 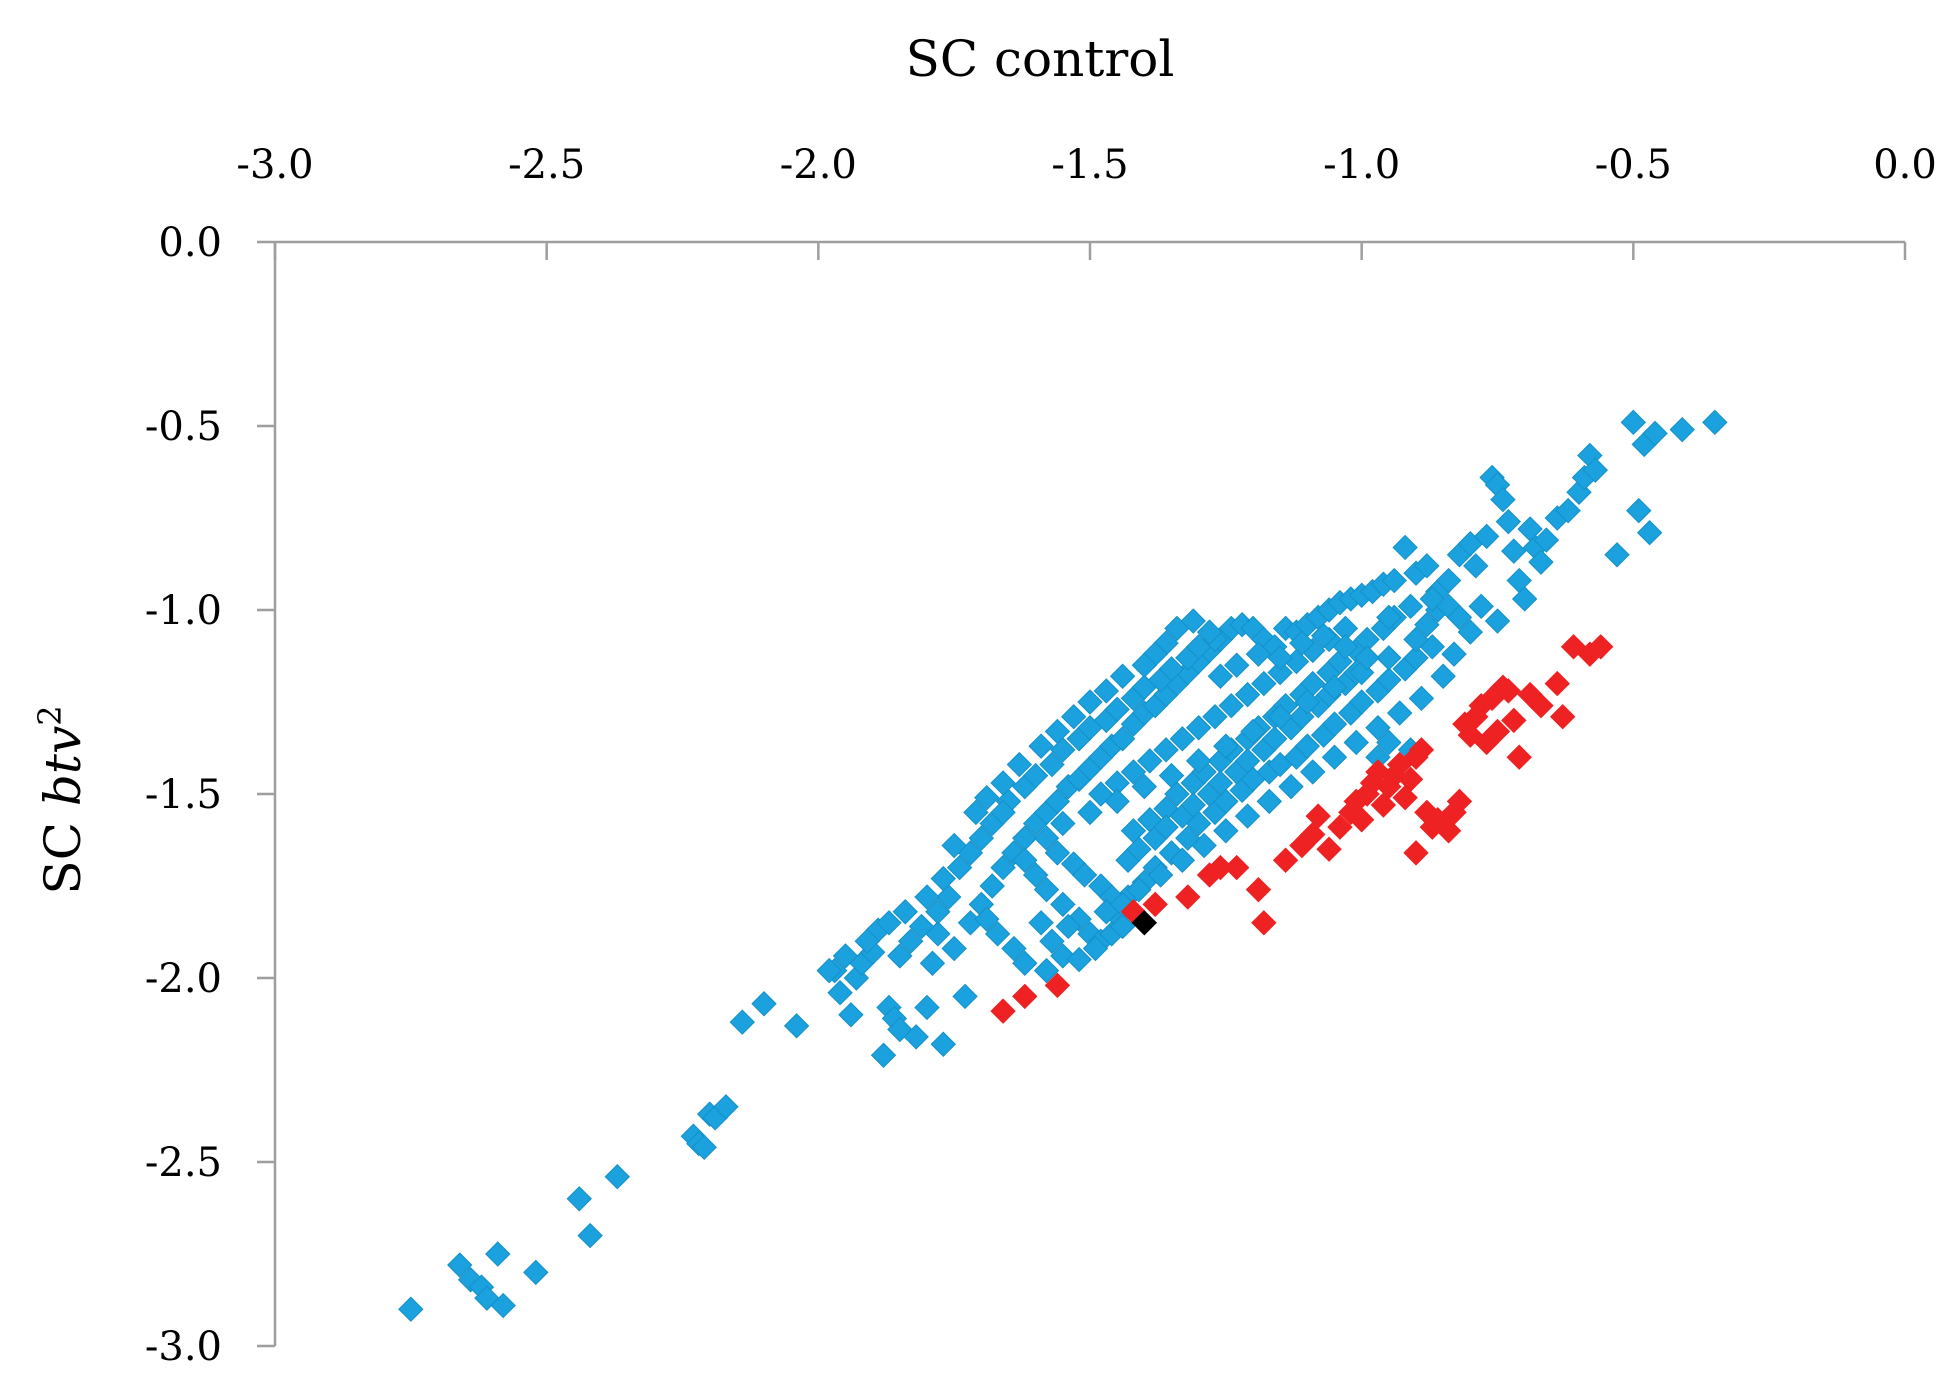 I want to click on series-red, so click(x=1302, y=829).